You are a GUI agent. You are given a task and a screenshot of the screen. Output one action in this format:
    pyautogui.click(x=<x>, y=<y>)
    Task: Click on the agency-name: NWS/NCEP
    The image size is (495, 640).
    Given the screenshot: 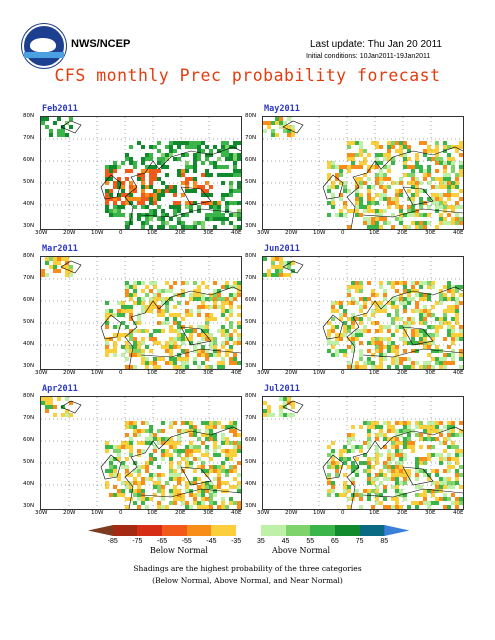 What is the action you would take?
    pyautogui.click(x=101, y=44)
    